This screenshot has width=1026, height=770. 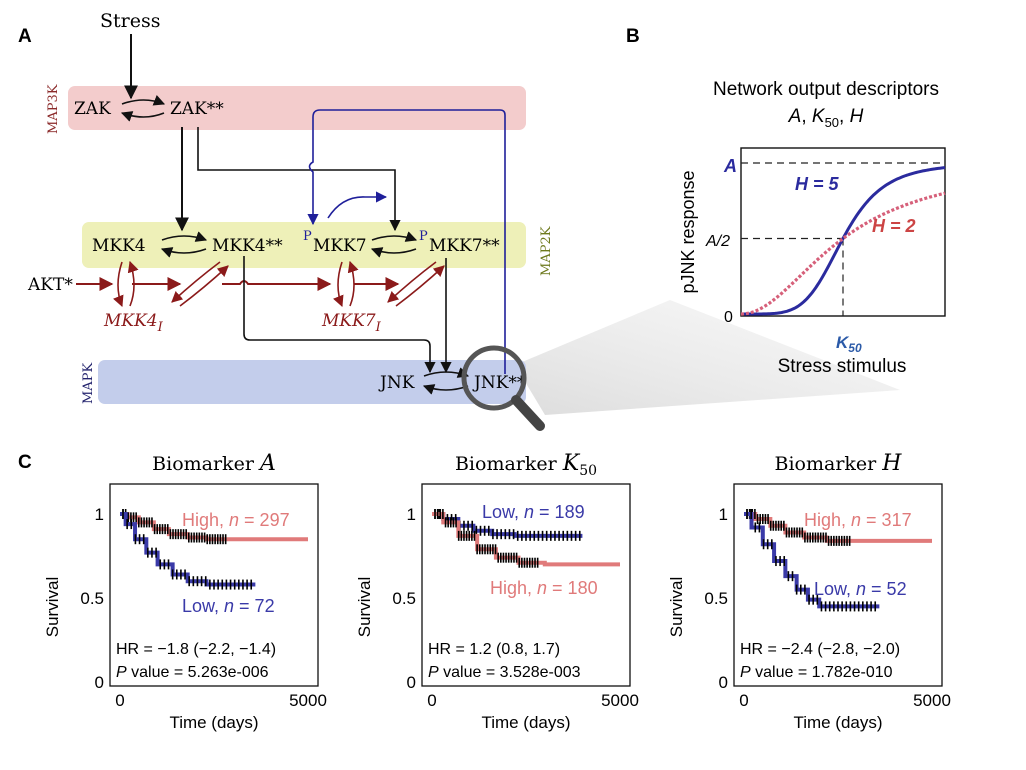 What do you see at coordinates (494, 649) in the screenshot?
I see `km-hazard-ratio: HR = 1.2 (0.8, 1.7)` at bounding box center [494, 649].